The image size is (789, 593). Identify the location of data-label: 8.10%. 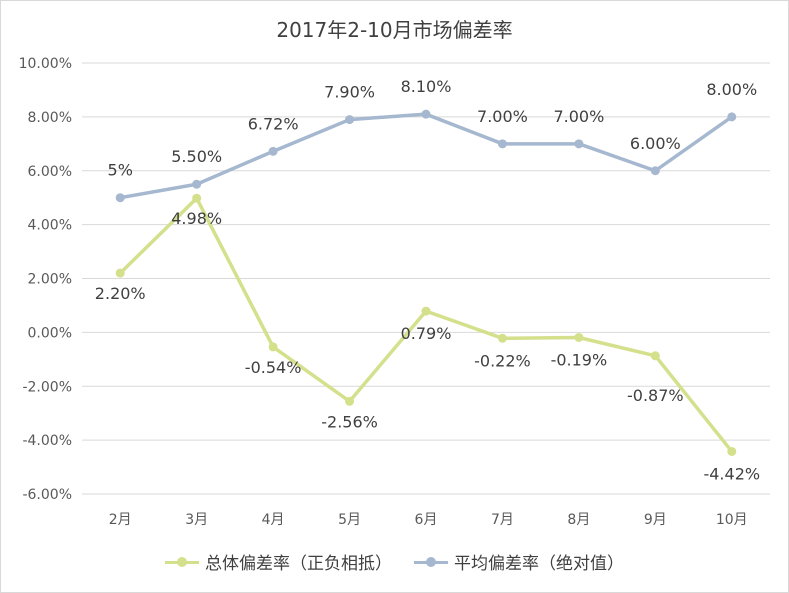
(426, 86).